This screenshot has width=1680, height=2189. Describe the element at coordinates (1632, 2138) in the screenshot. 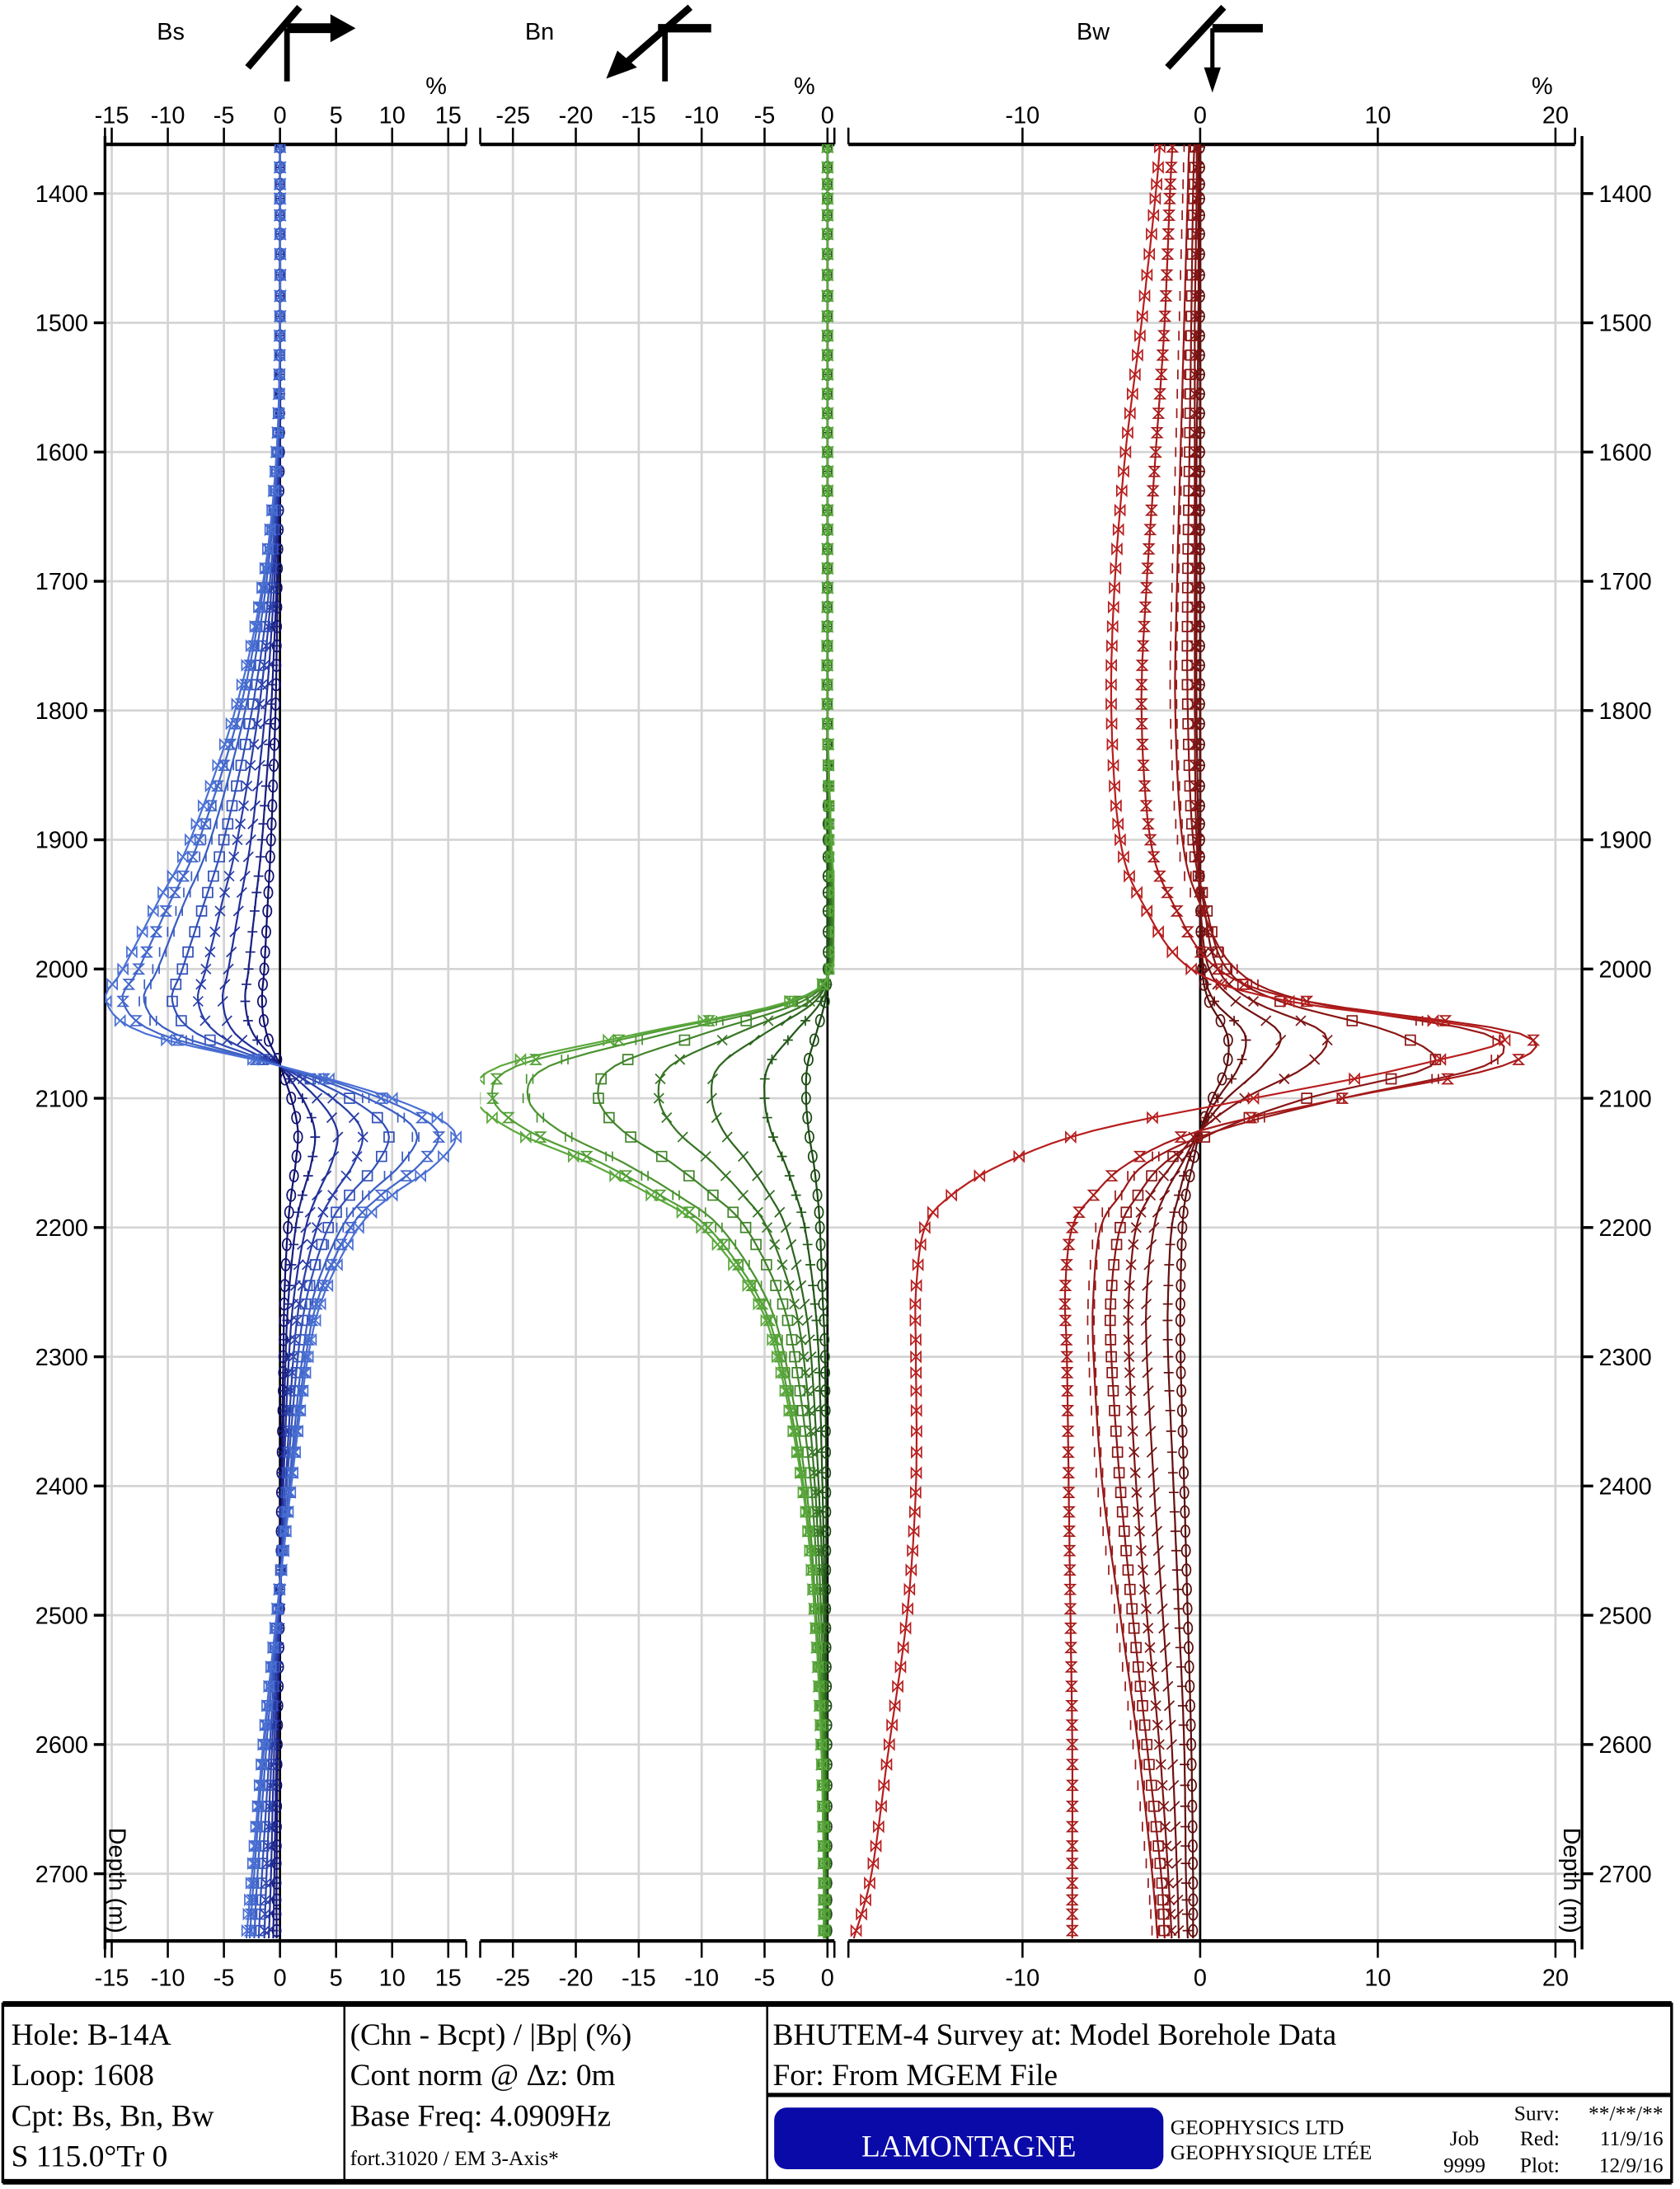

I see `red-date: 11/9/16` at that location.